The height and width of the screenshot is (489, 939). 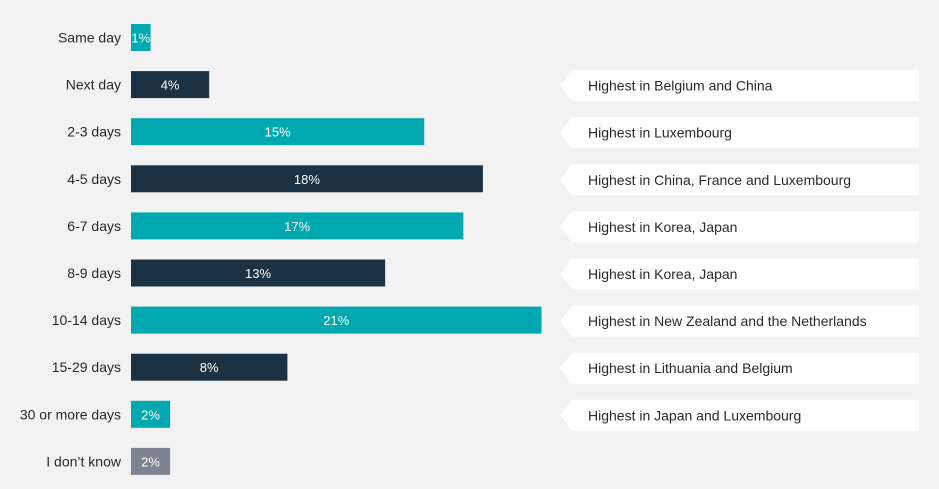 I want to click on bar-value-label: 4%, so click(x=170, y=85).